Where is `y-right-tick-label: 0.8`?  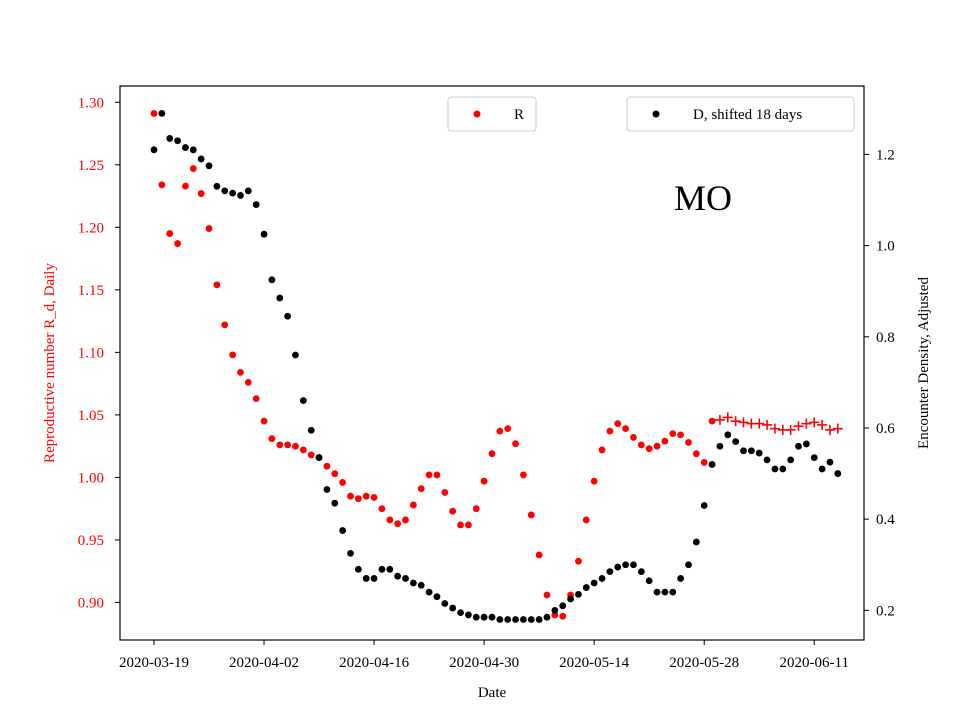 y-right-tick-label: 0.8 is located at coordinates (885, 338).